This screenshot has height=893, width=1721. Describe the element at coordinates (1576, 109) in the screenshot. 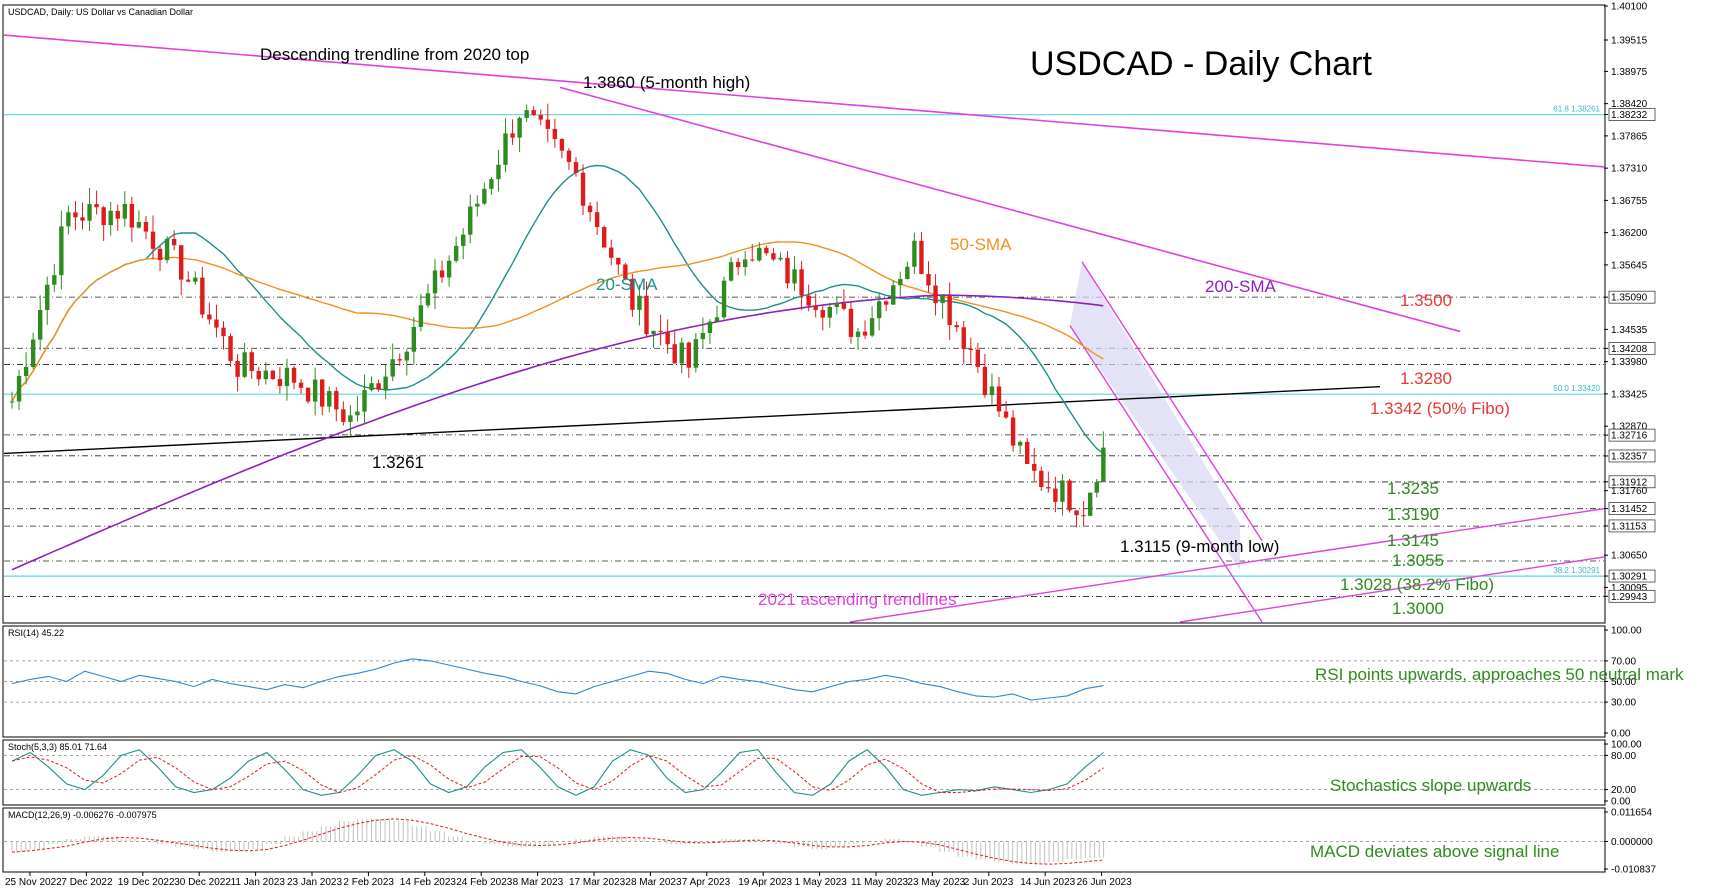

I see `fibo-level-label: 61.8 1.38261` at that location.